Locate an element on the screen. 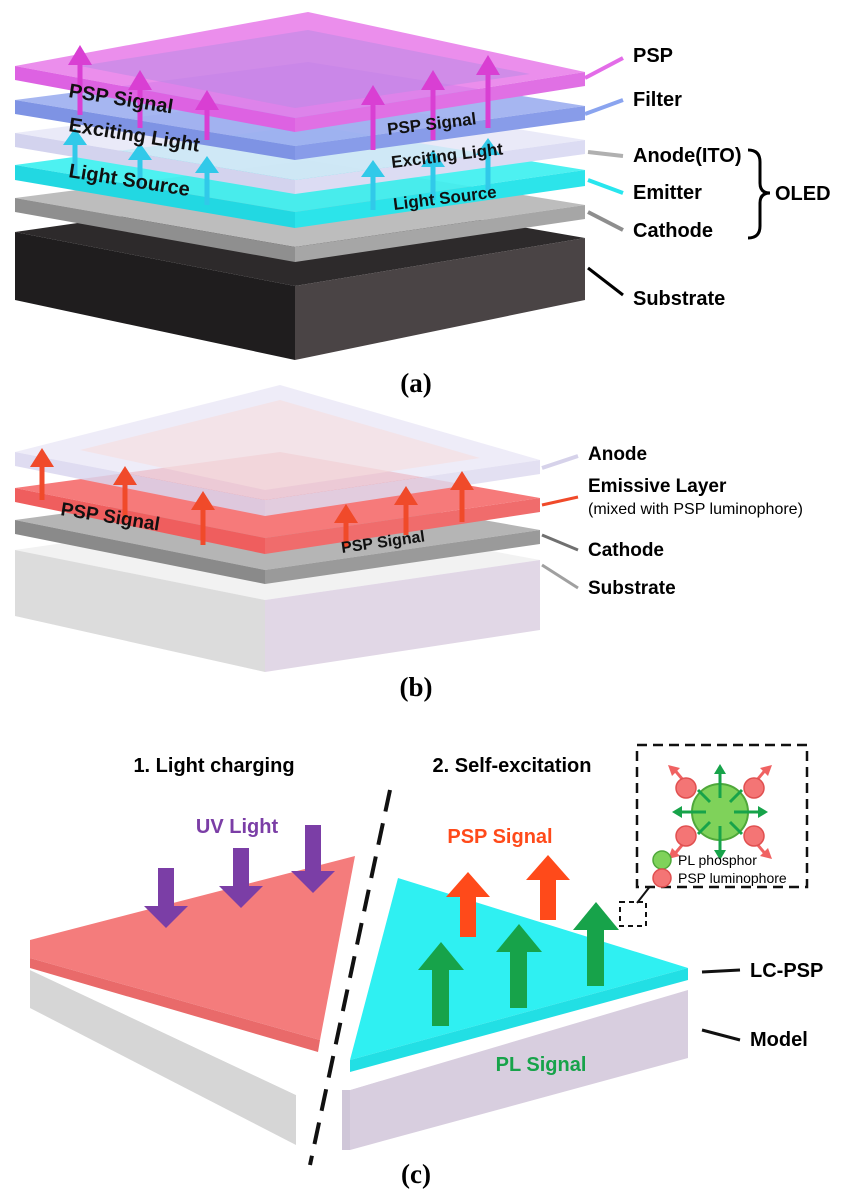 The height and width of the screenshot is (1192, 846). lc-psp-label: LC-PSP is located at coordinates (786, 971).